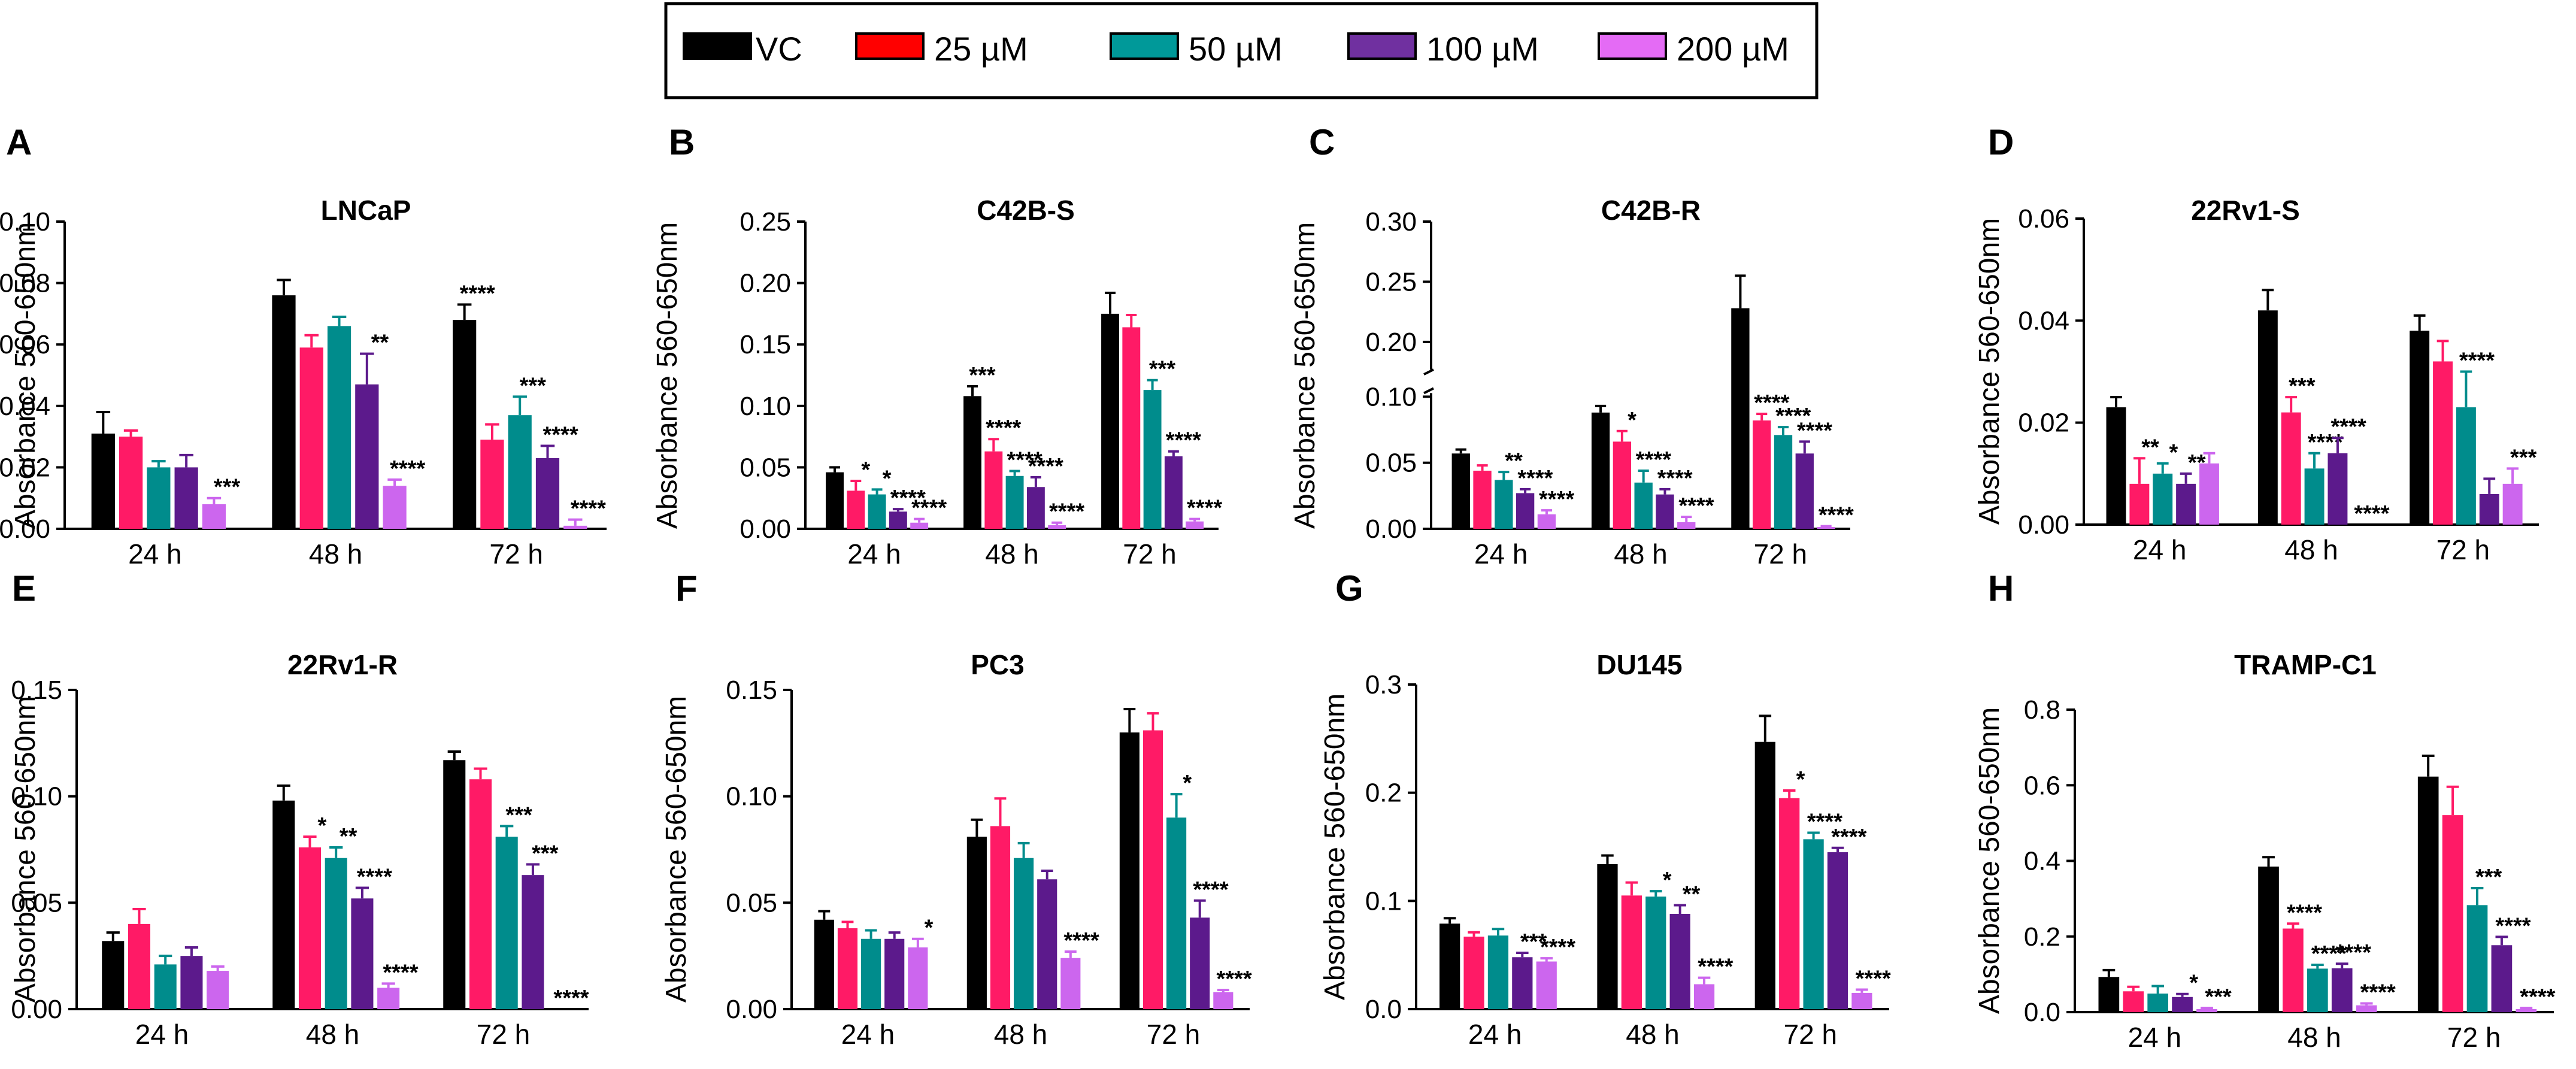 The image size is (2576, 1069). Describe the element at coordinates (1322, 142) in the screenshot. I see `panel-letter: C` at that location.